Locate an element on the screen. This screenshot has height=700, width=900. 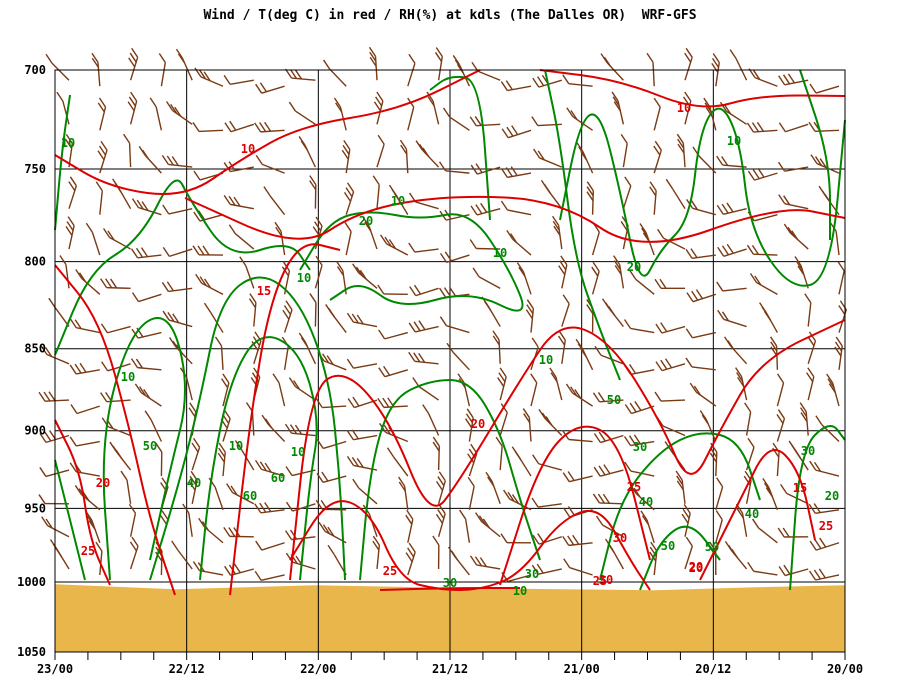
x-tick-label: 22/12 is located at coordinates (187, 669).